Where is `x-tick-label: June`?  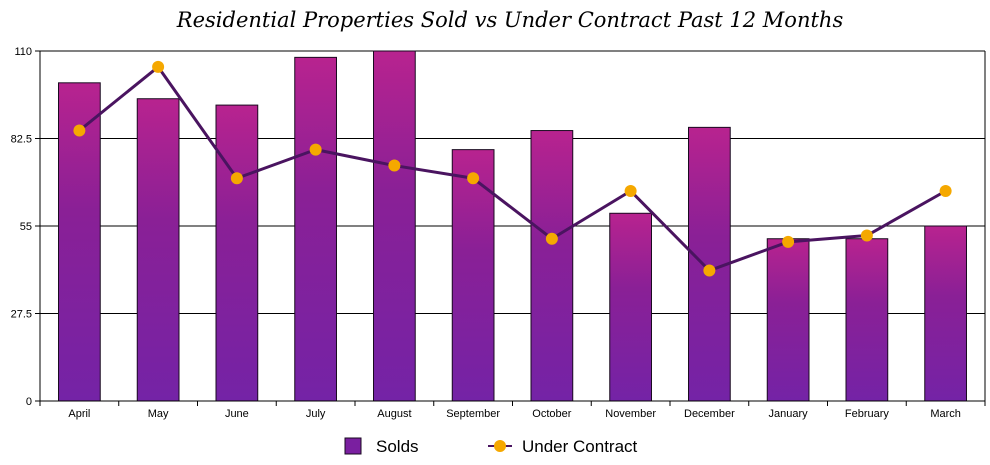
x-tick-label: June is located at coordinates (237, 414).